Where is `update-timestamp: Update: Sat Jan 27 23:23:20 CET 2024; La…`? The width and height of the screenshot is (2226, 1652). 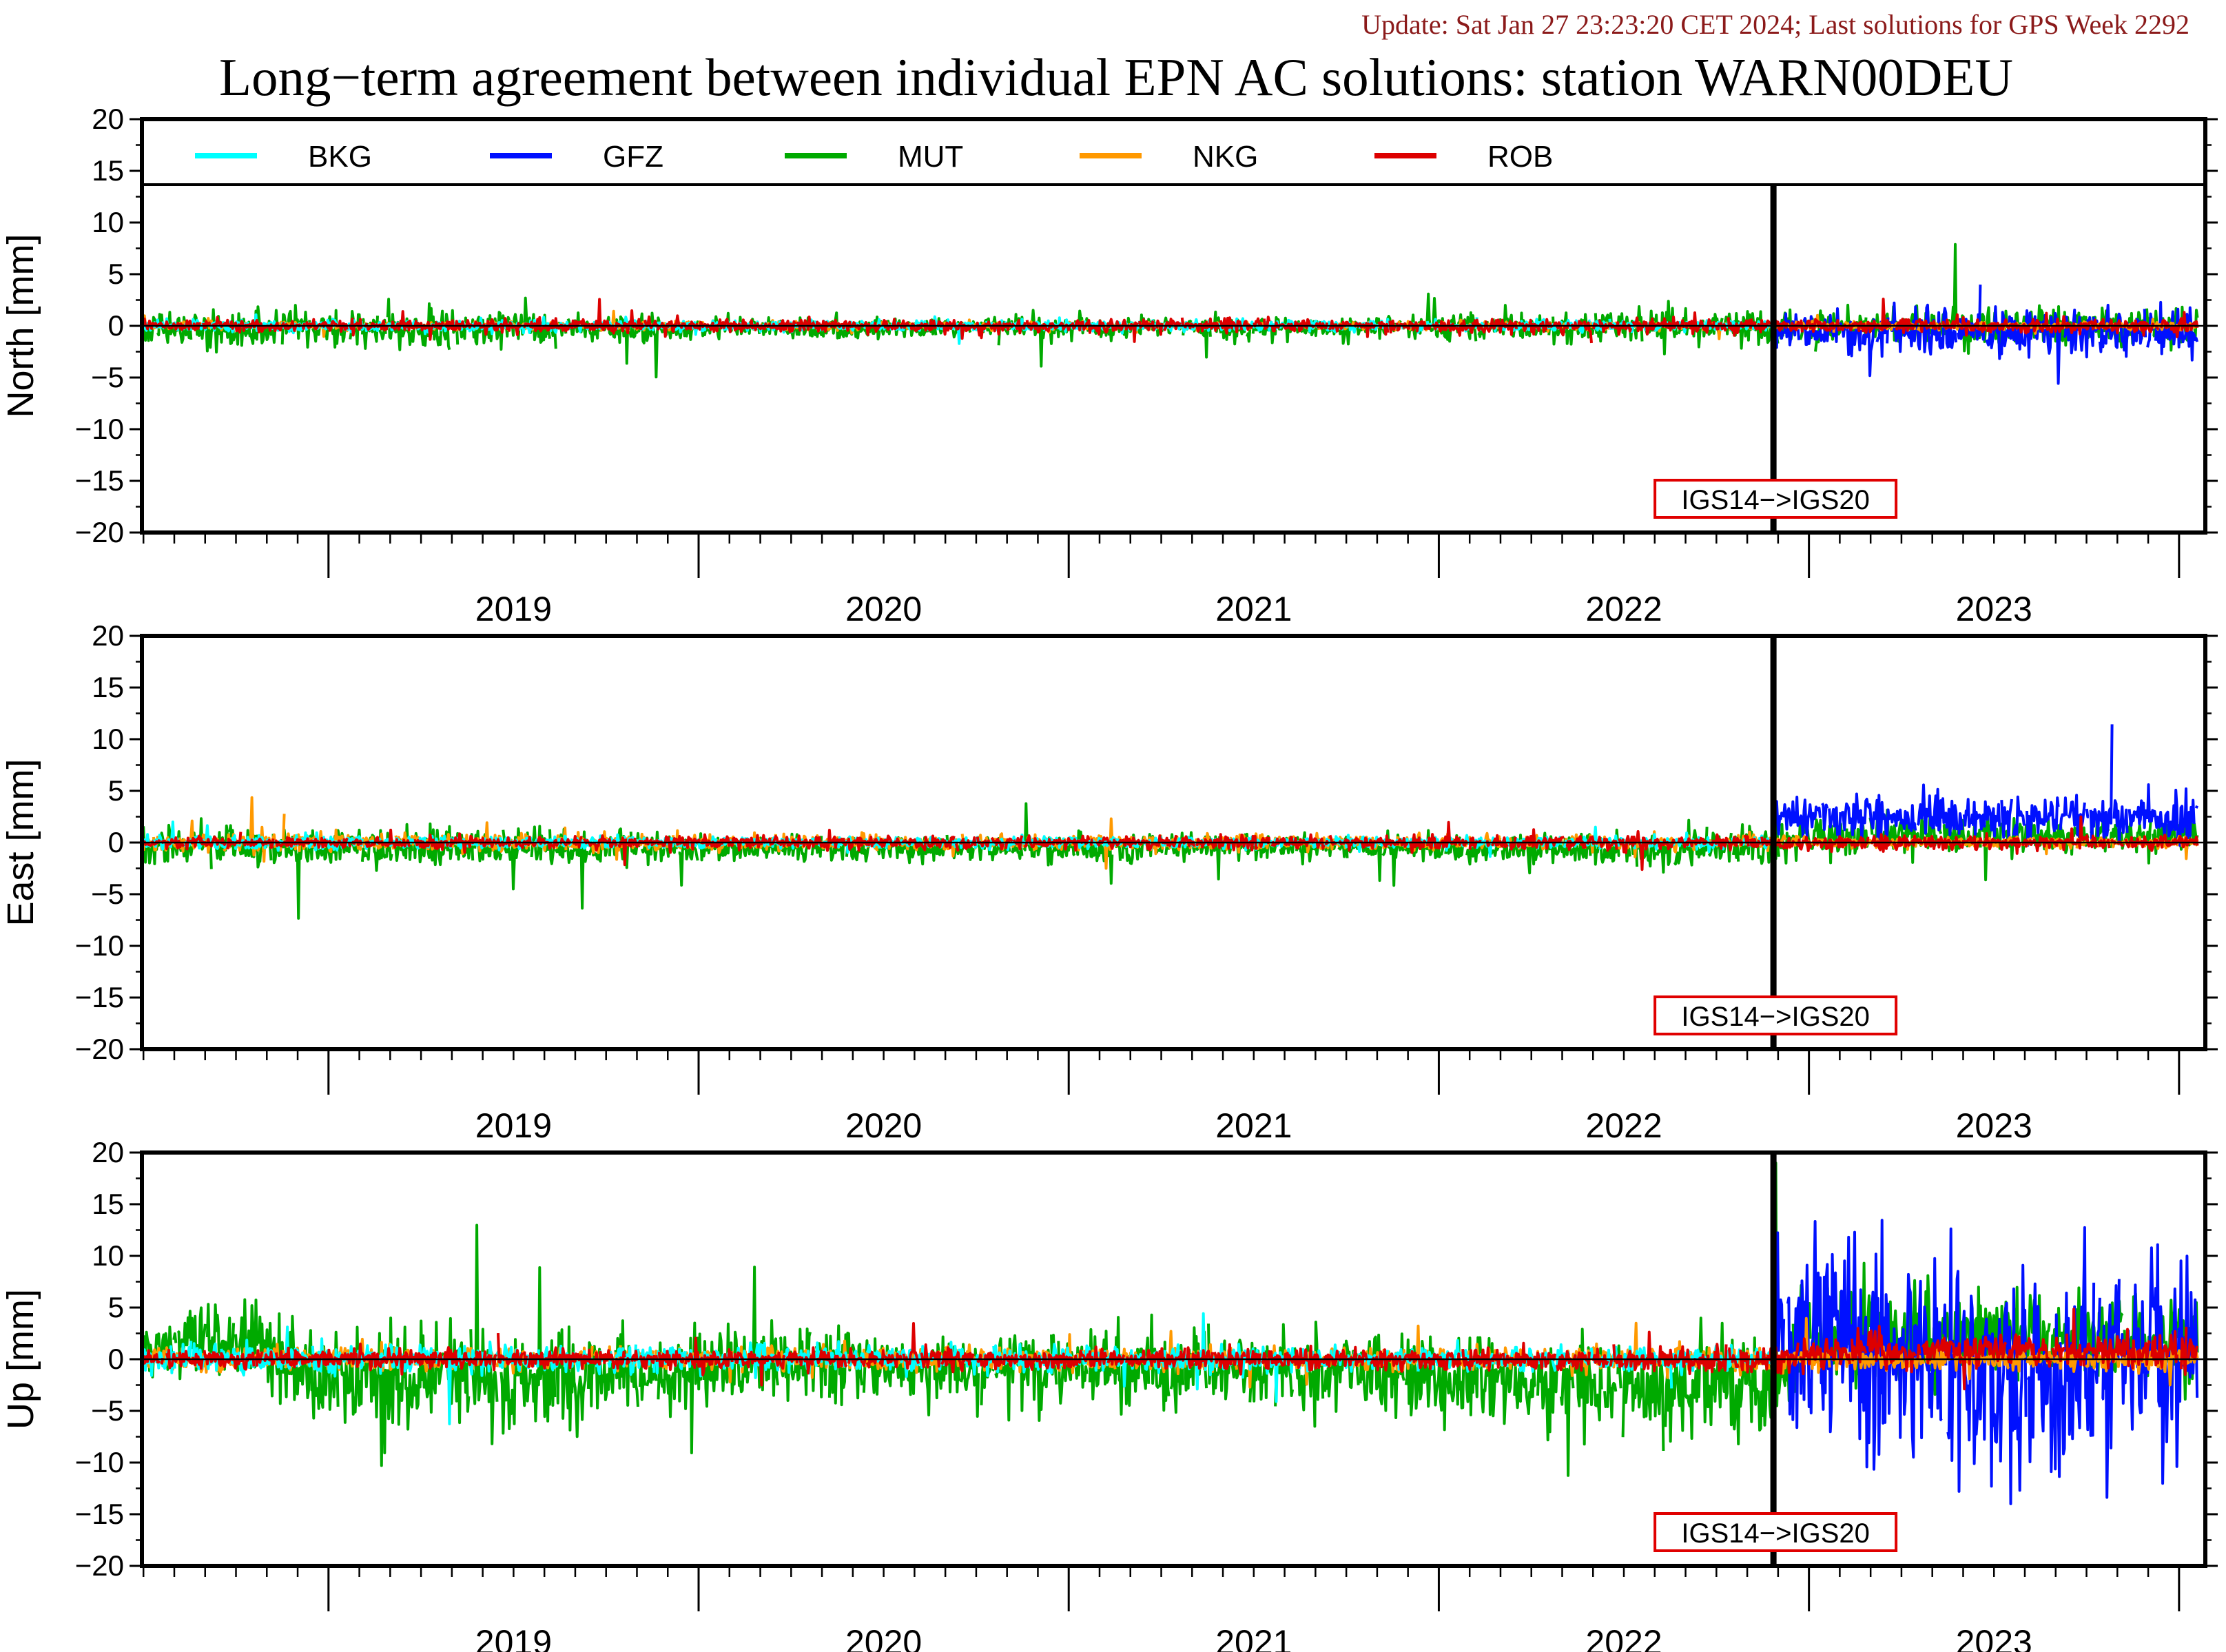
update-timestamp: Update: Sat Jan 27 23:23:20 CET 2024; La… is located at coordinates (1775, 24).